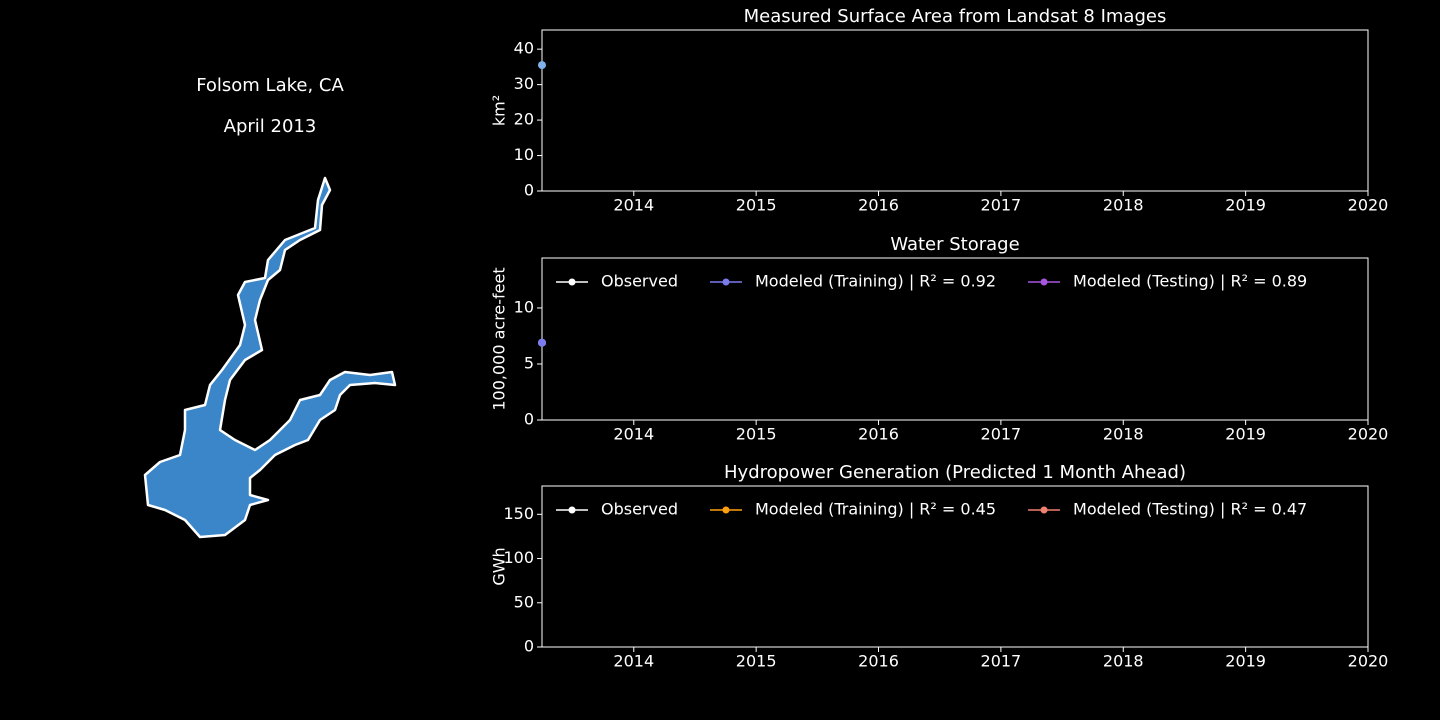 Image resolution: width=1440 pixels, height=720 pixels. Describe the element at coordinates (518, 513) in the screenshot. I see `y-tick-label: 150` at that location.